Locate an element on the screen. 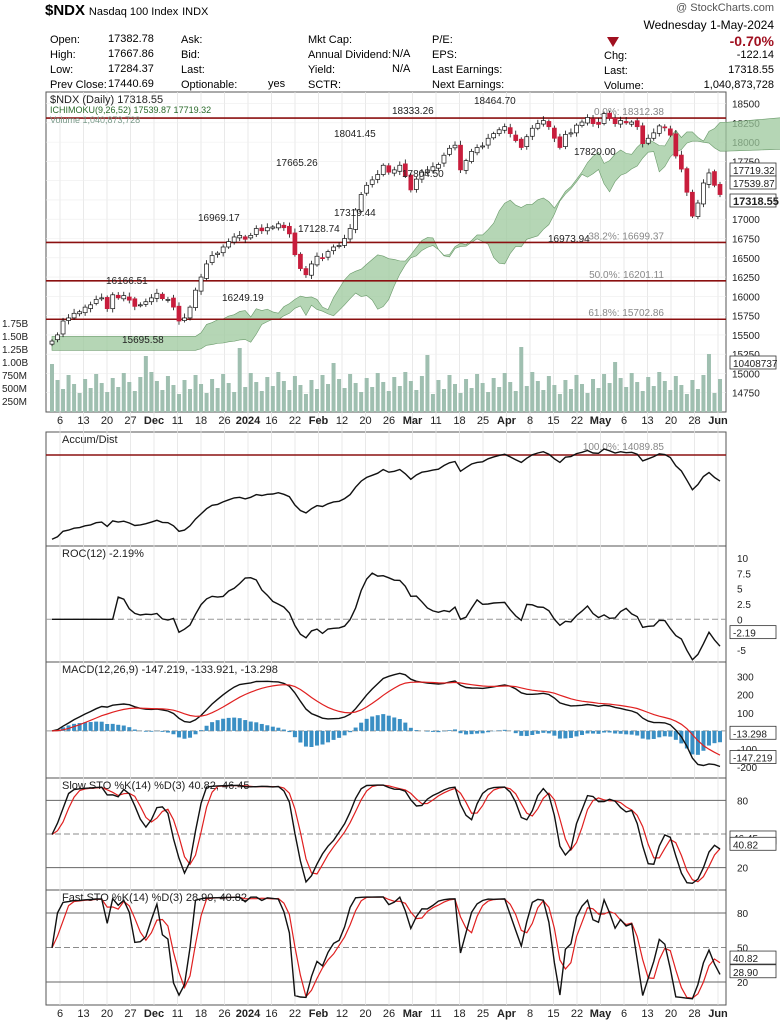 The image size is (780, 1021). accum-dist-label: Accum/Dist is located at coordinates (90, 440).